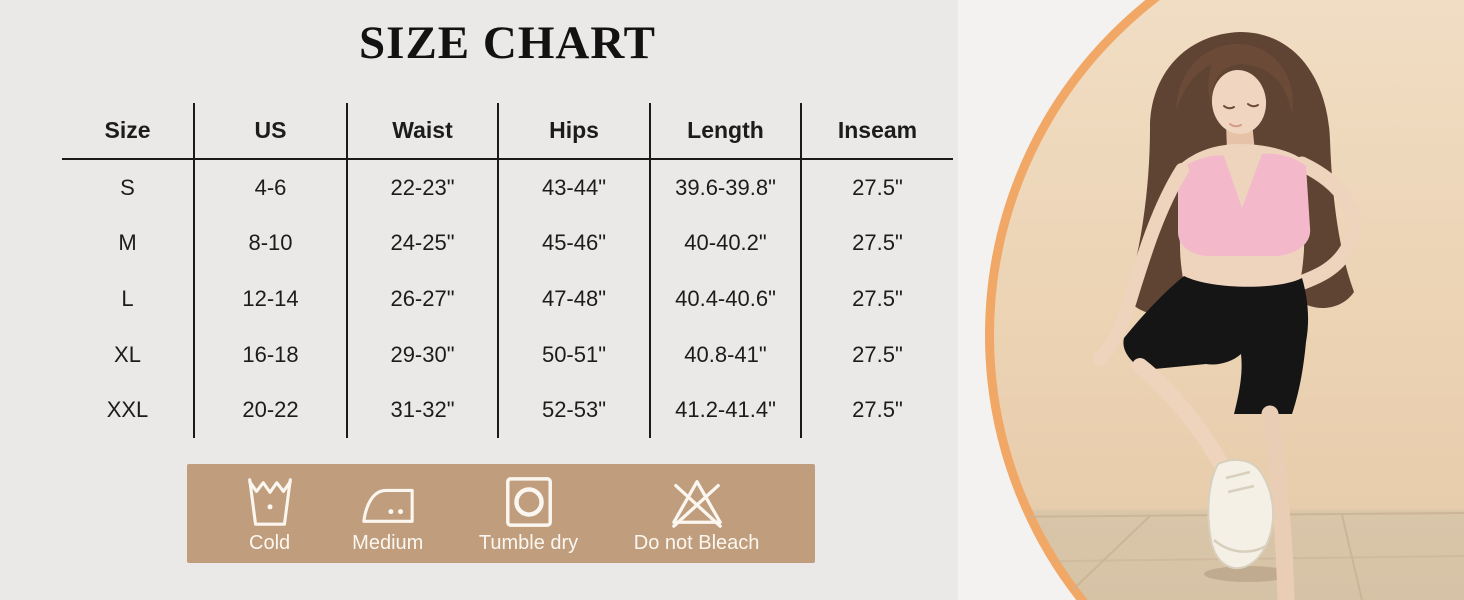 Image resolution: width=1464 pixels, height=600 pixels. I want to click on care-item-wash-cold: Cold, so click(270, 513).